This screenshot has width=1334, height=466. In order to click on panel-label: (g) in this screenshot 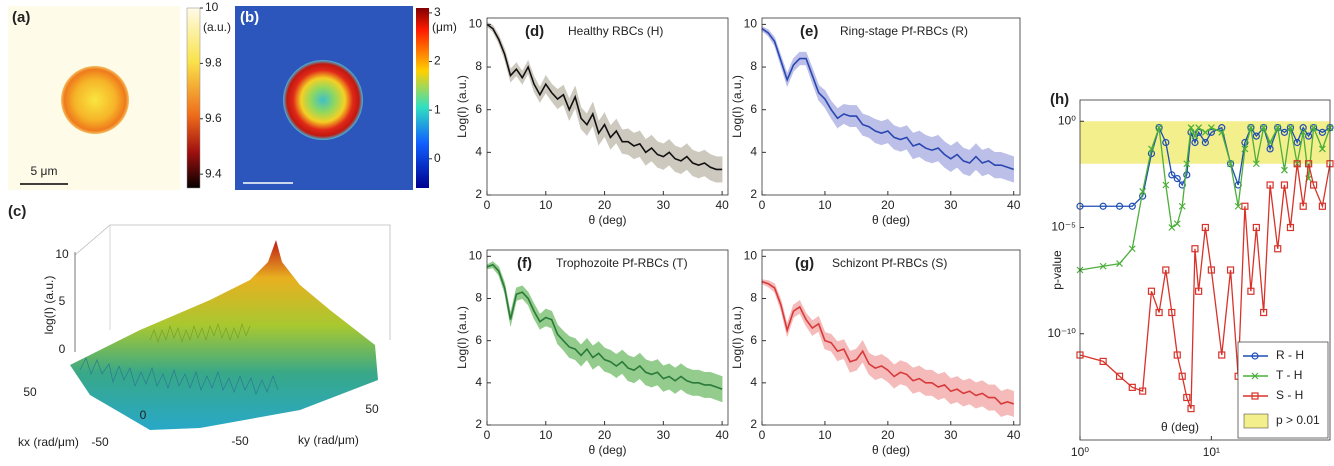, I will do `click(804, 263)`.